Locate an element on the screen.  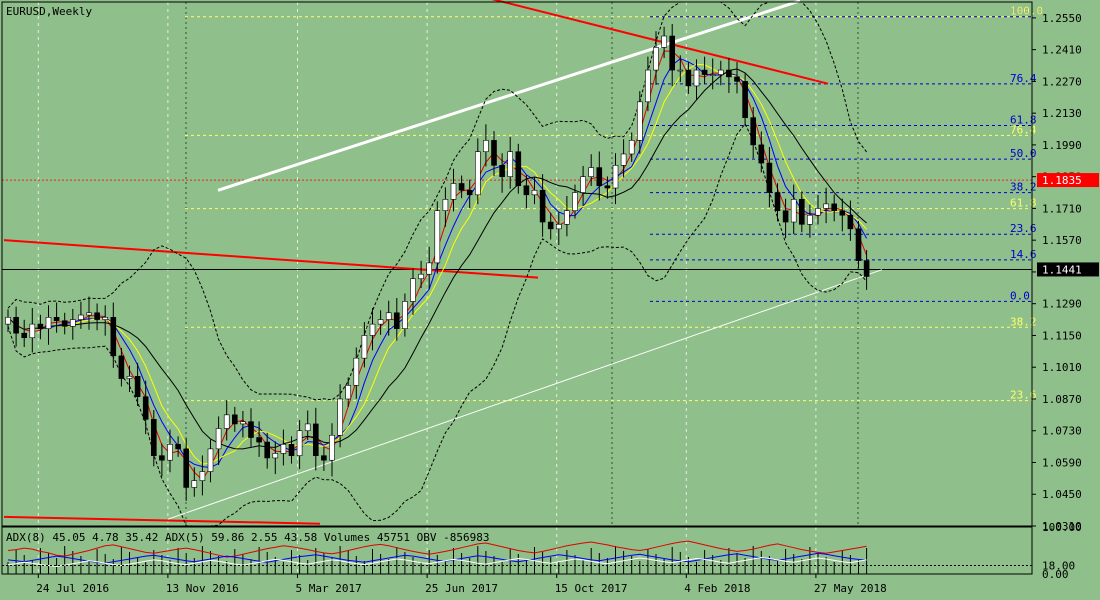
adx-white-line is located at coordinates (437, 562).